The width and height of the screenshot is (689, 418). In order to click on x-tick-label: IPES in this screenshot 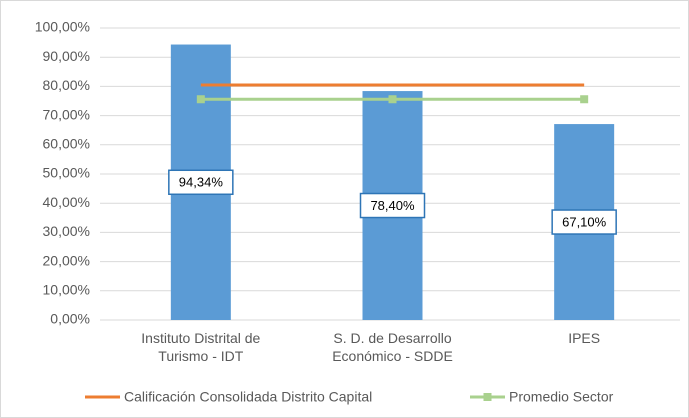, I will do `click(584, 338)`.